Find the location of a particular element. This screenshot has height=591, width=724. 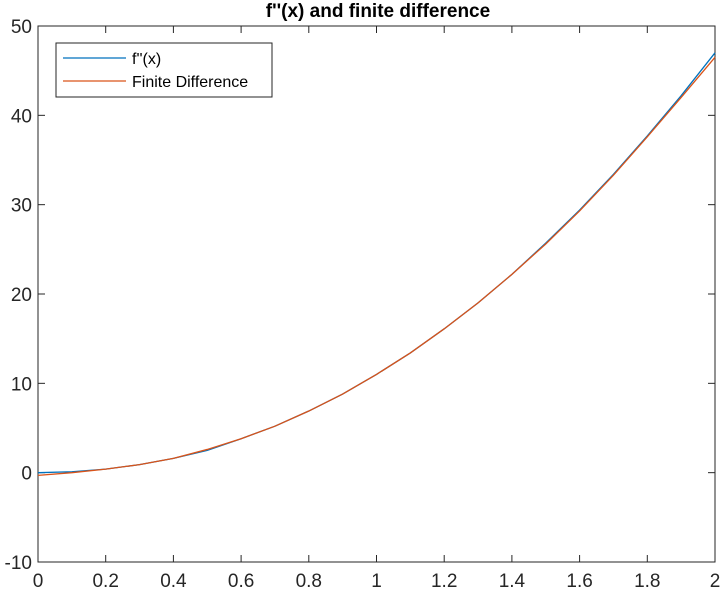

x-tick-label: 0.8 is located at coordinates (309, 581).